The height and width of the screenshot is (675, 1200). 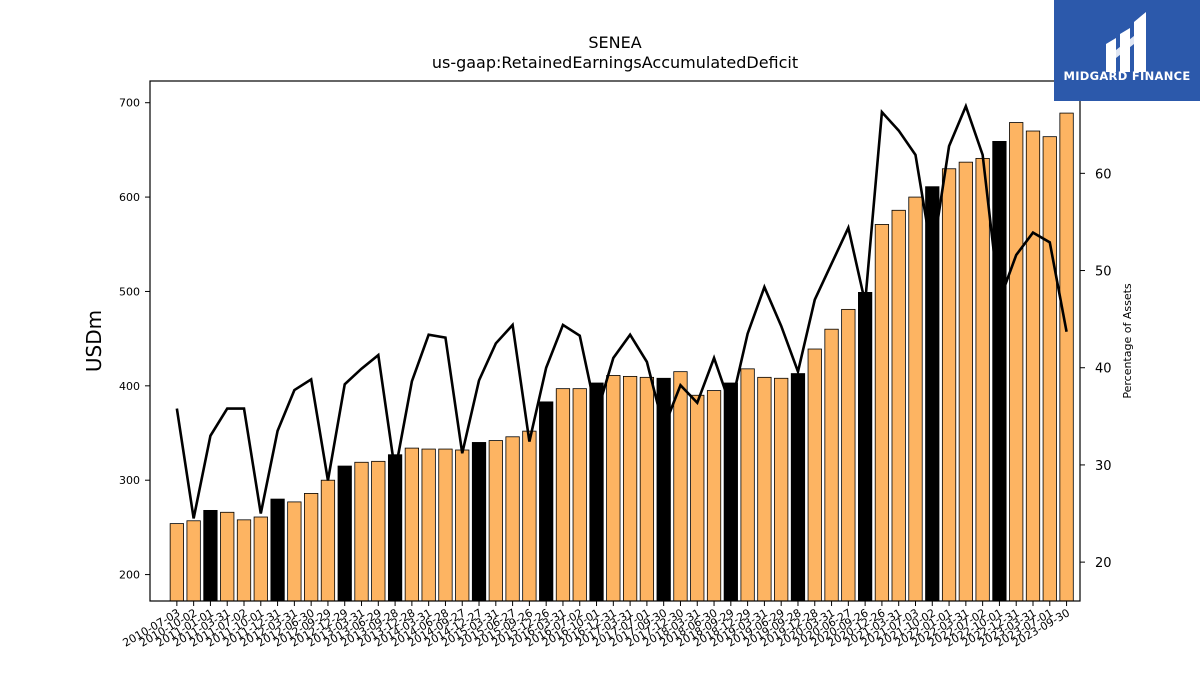 What do you see at coordinates (1103, 466) in the screenshot?
I see `y2-tick-label: 30` at bounding box center [1103, 466].